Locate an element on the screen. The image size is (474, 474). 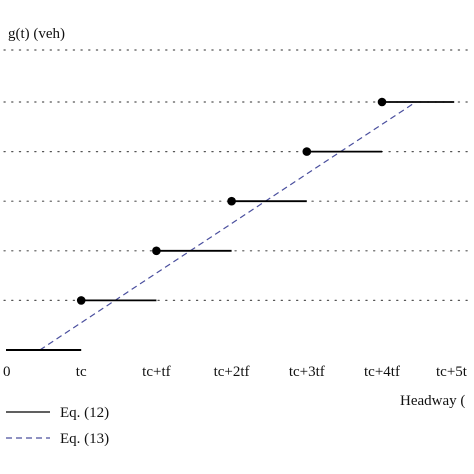
legend-label-eq12: Eq. (12) is located at coordinates (84, 413).